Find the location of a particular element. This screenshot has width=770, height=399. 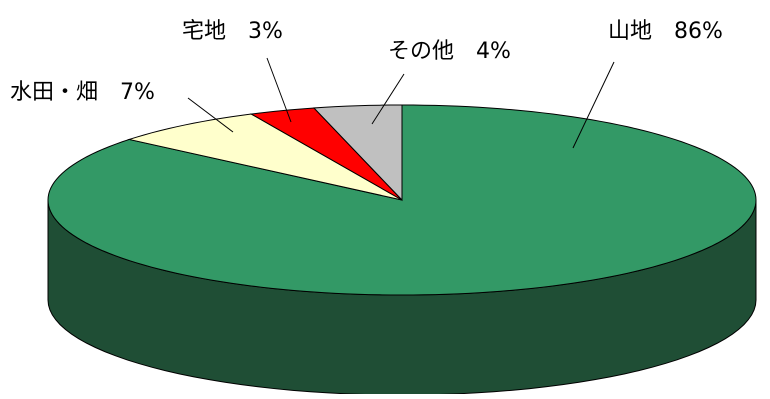

slice-label-3: その他 4% is located at coordinates (449, 51).